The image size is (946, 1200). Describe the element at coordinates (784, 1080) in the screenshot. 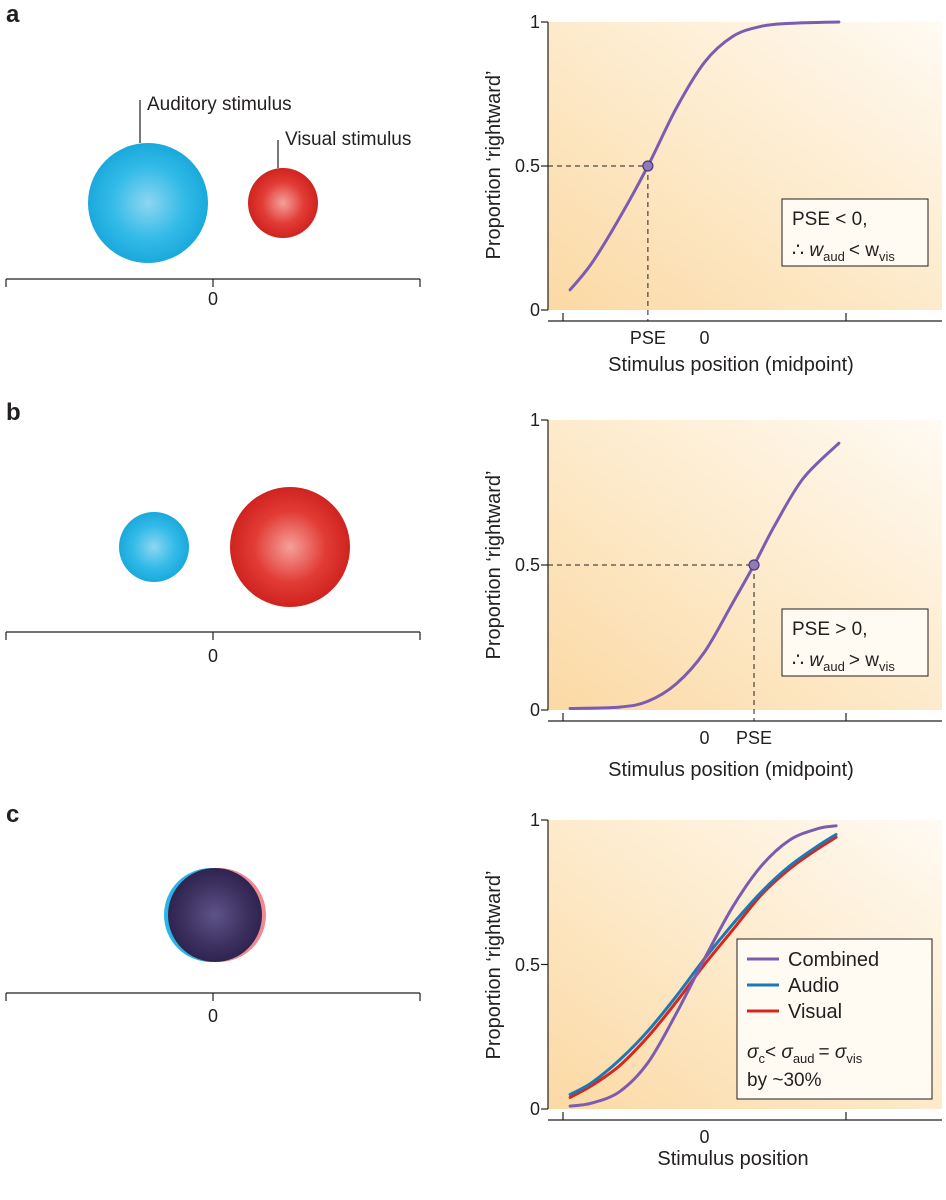

I see `sigma-reduction-text: by ~30%` at that location.